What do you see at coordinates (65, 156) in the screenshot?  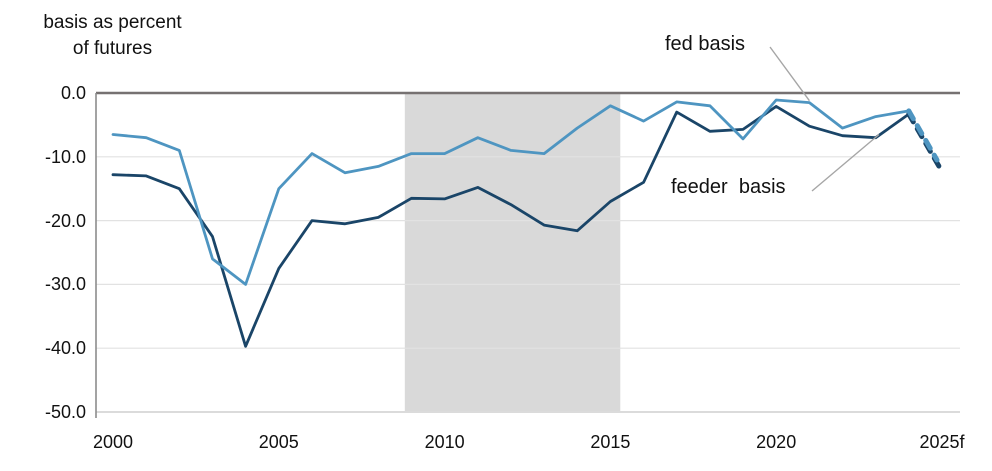 I see `y-axis-tick-label: -10.0` at bounding box center [65, 156].